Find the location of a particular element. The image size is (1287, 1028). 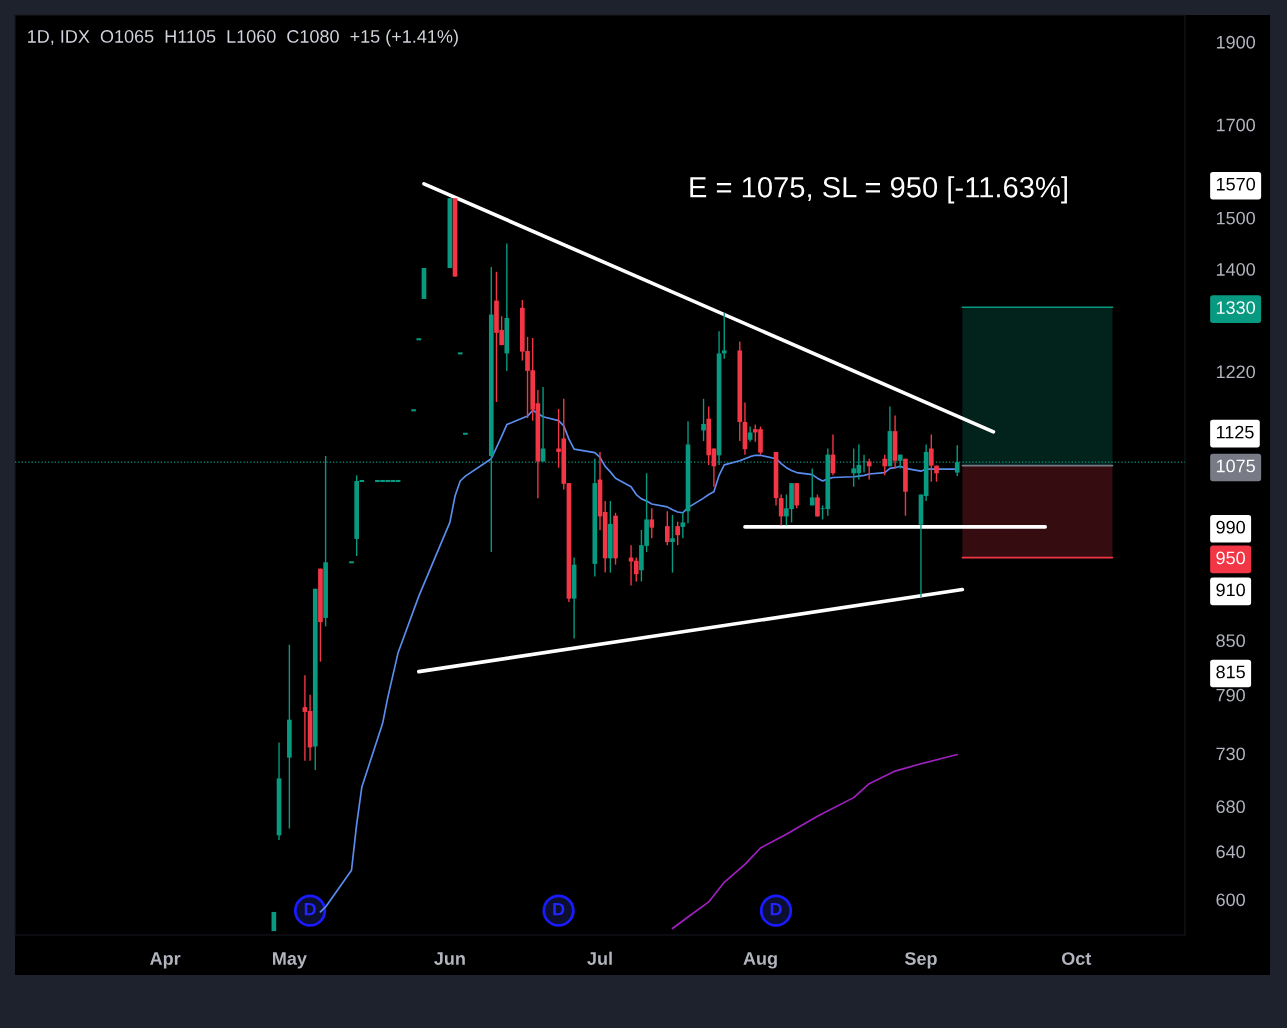

y-tick-label: 680 is located at coordinates (1230, 807).